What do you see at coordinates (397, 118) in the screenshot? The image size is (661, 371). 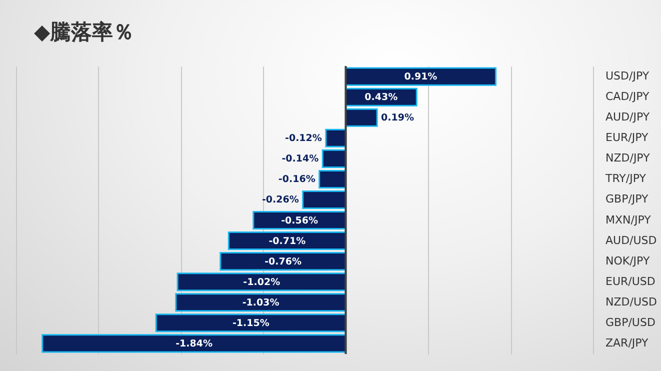 I see `data-label: 0.19%` at bounding box center [397, 118].